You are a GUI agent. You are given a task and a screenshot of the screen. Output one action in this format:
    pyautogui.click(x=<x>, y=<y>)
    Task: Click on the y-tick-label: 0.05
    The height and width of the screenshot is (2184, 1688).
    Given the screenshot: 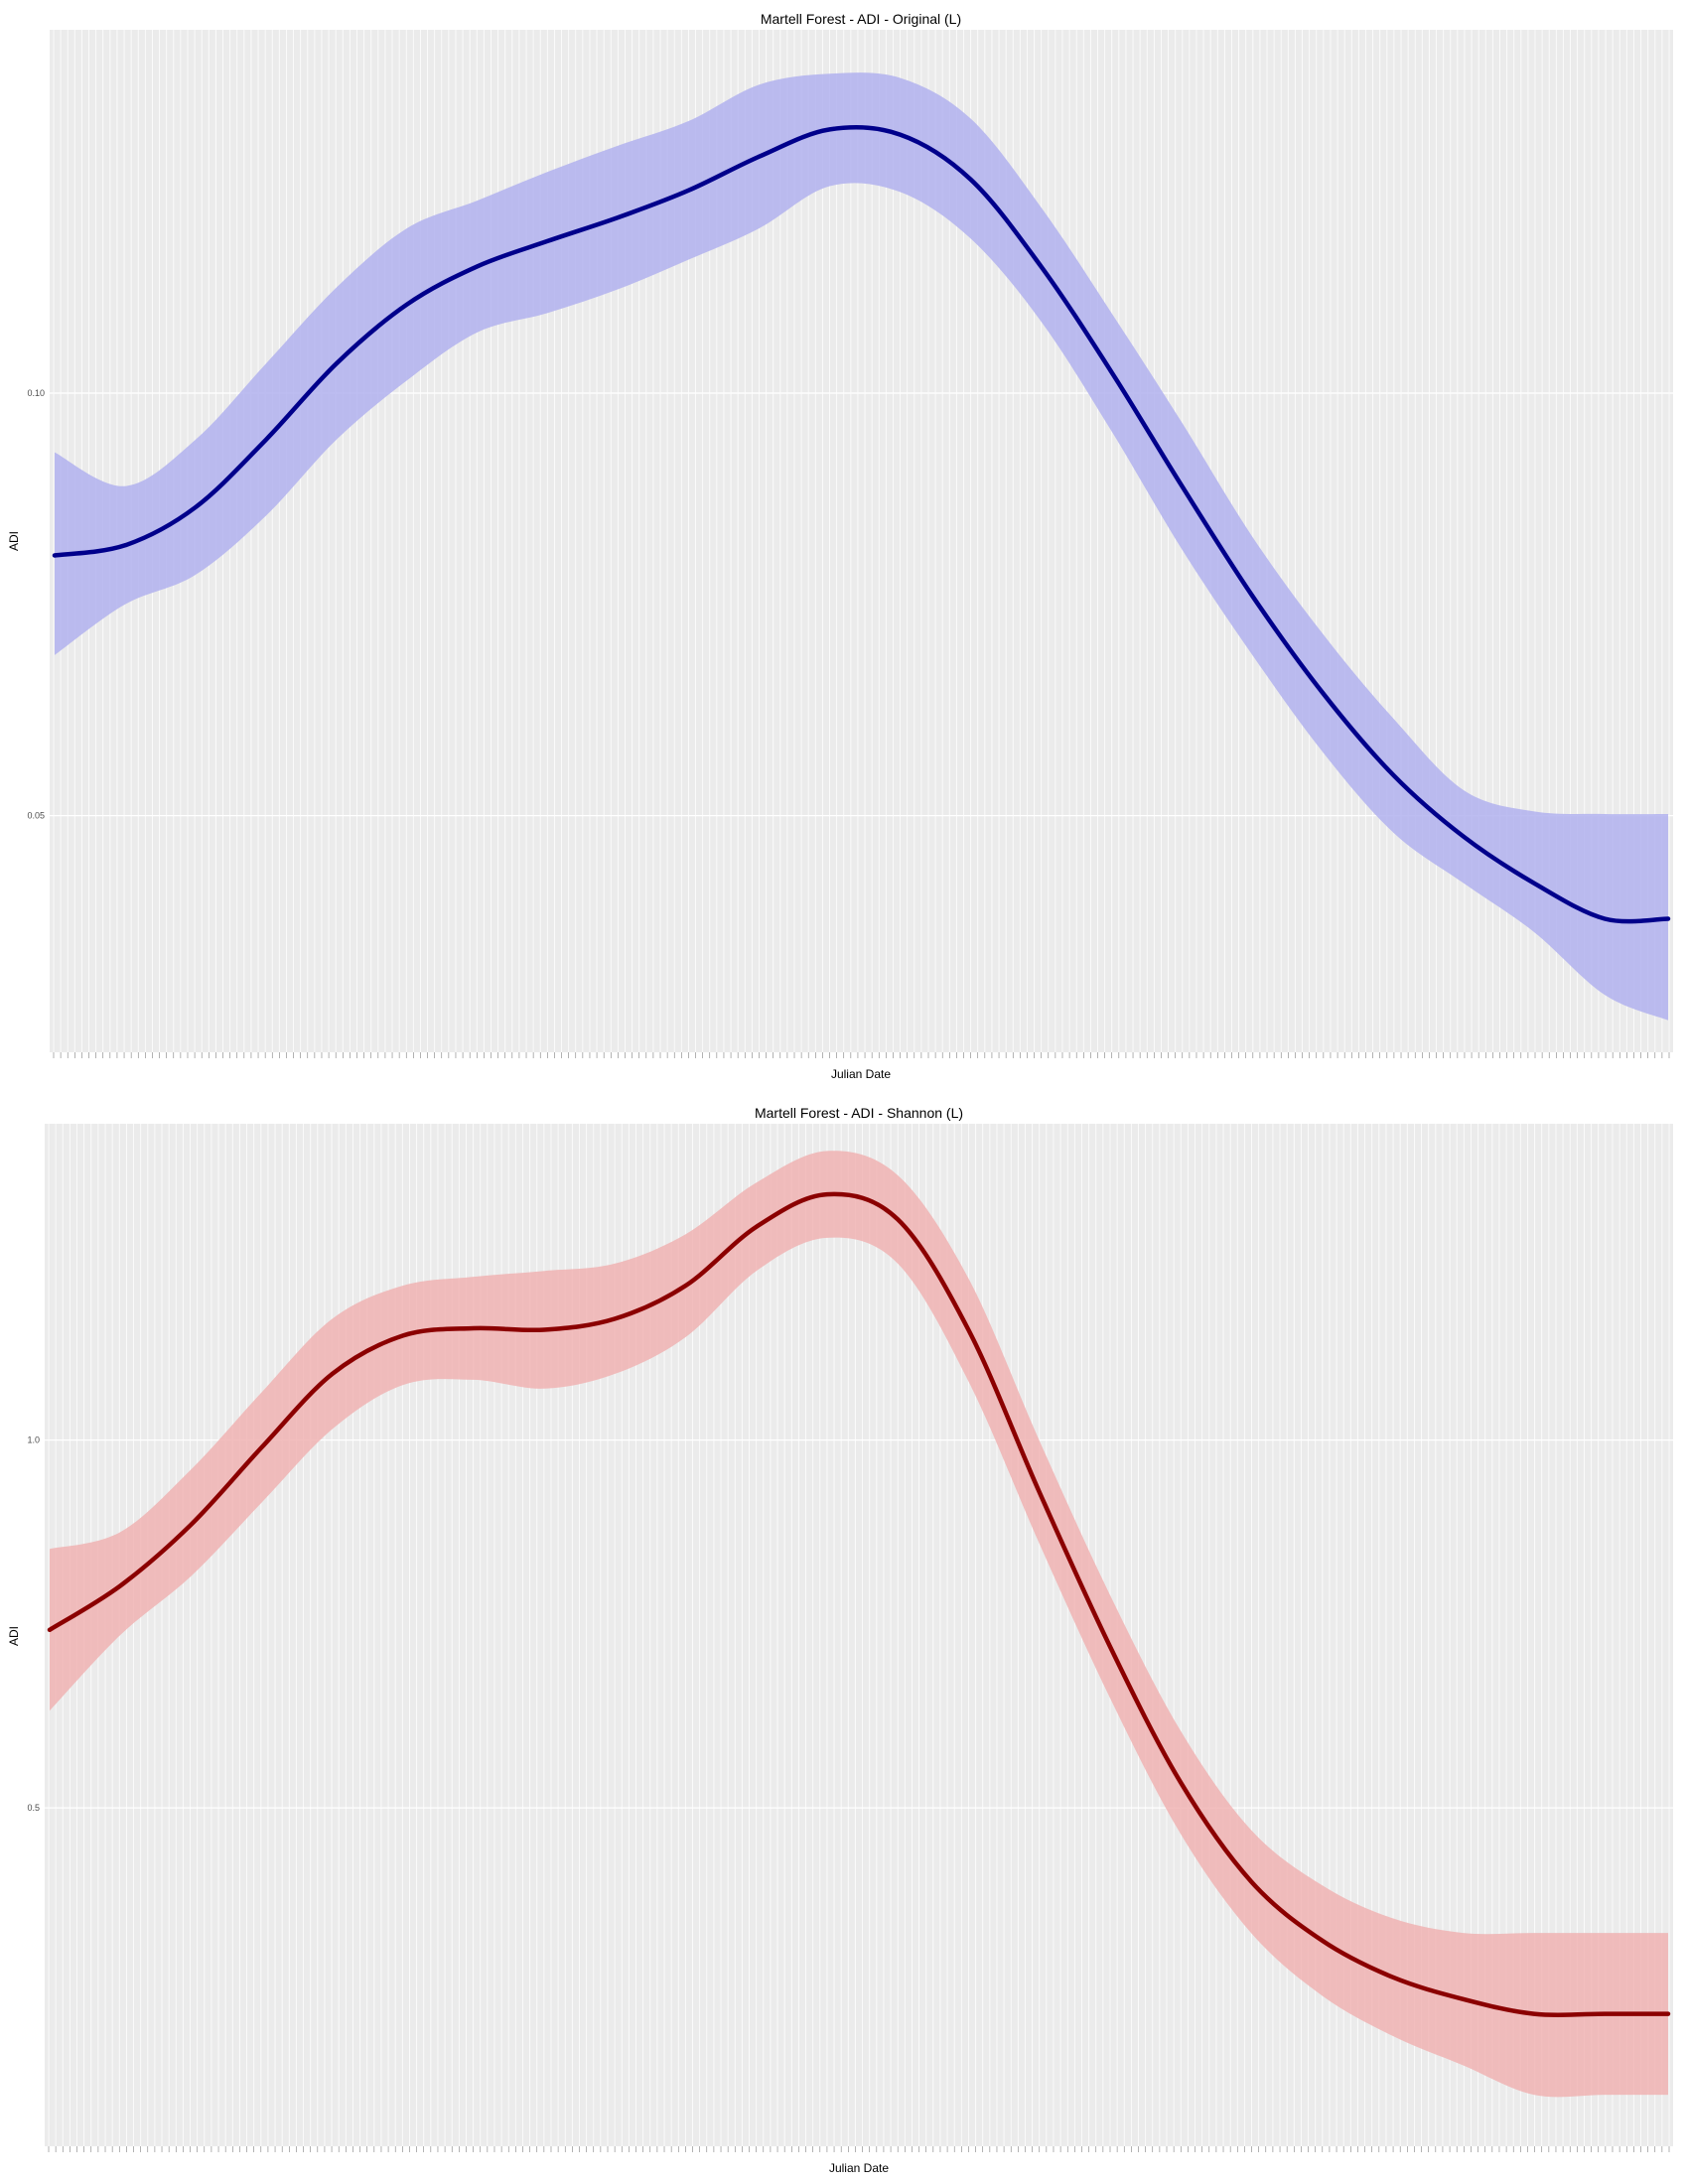 What is the action you would take?
    pyautogui.click(x=36, y=816)
    